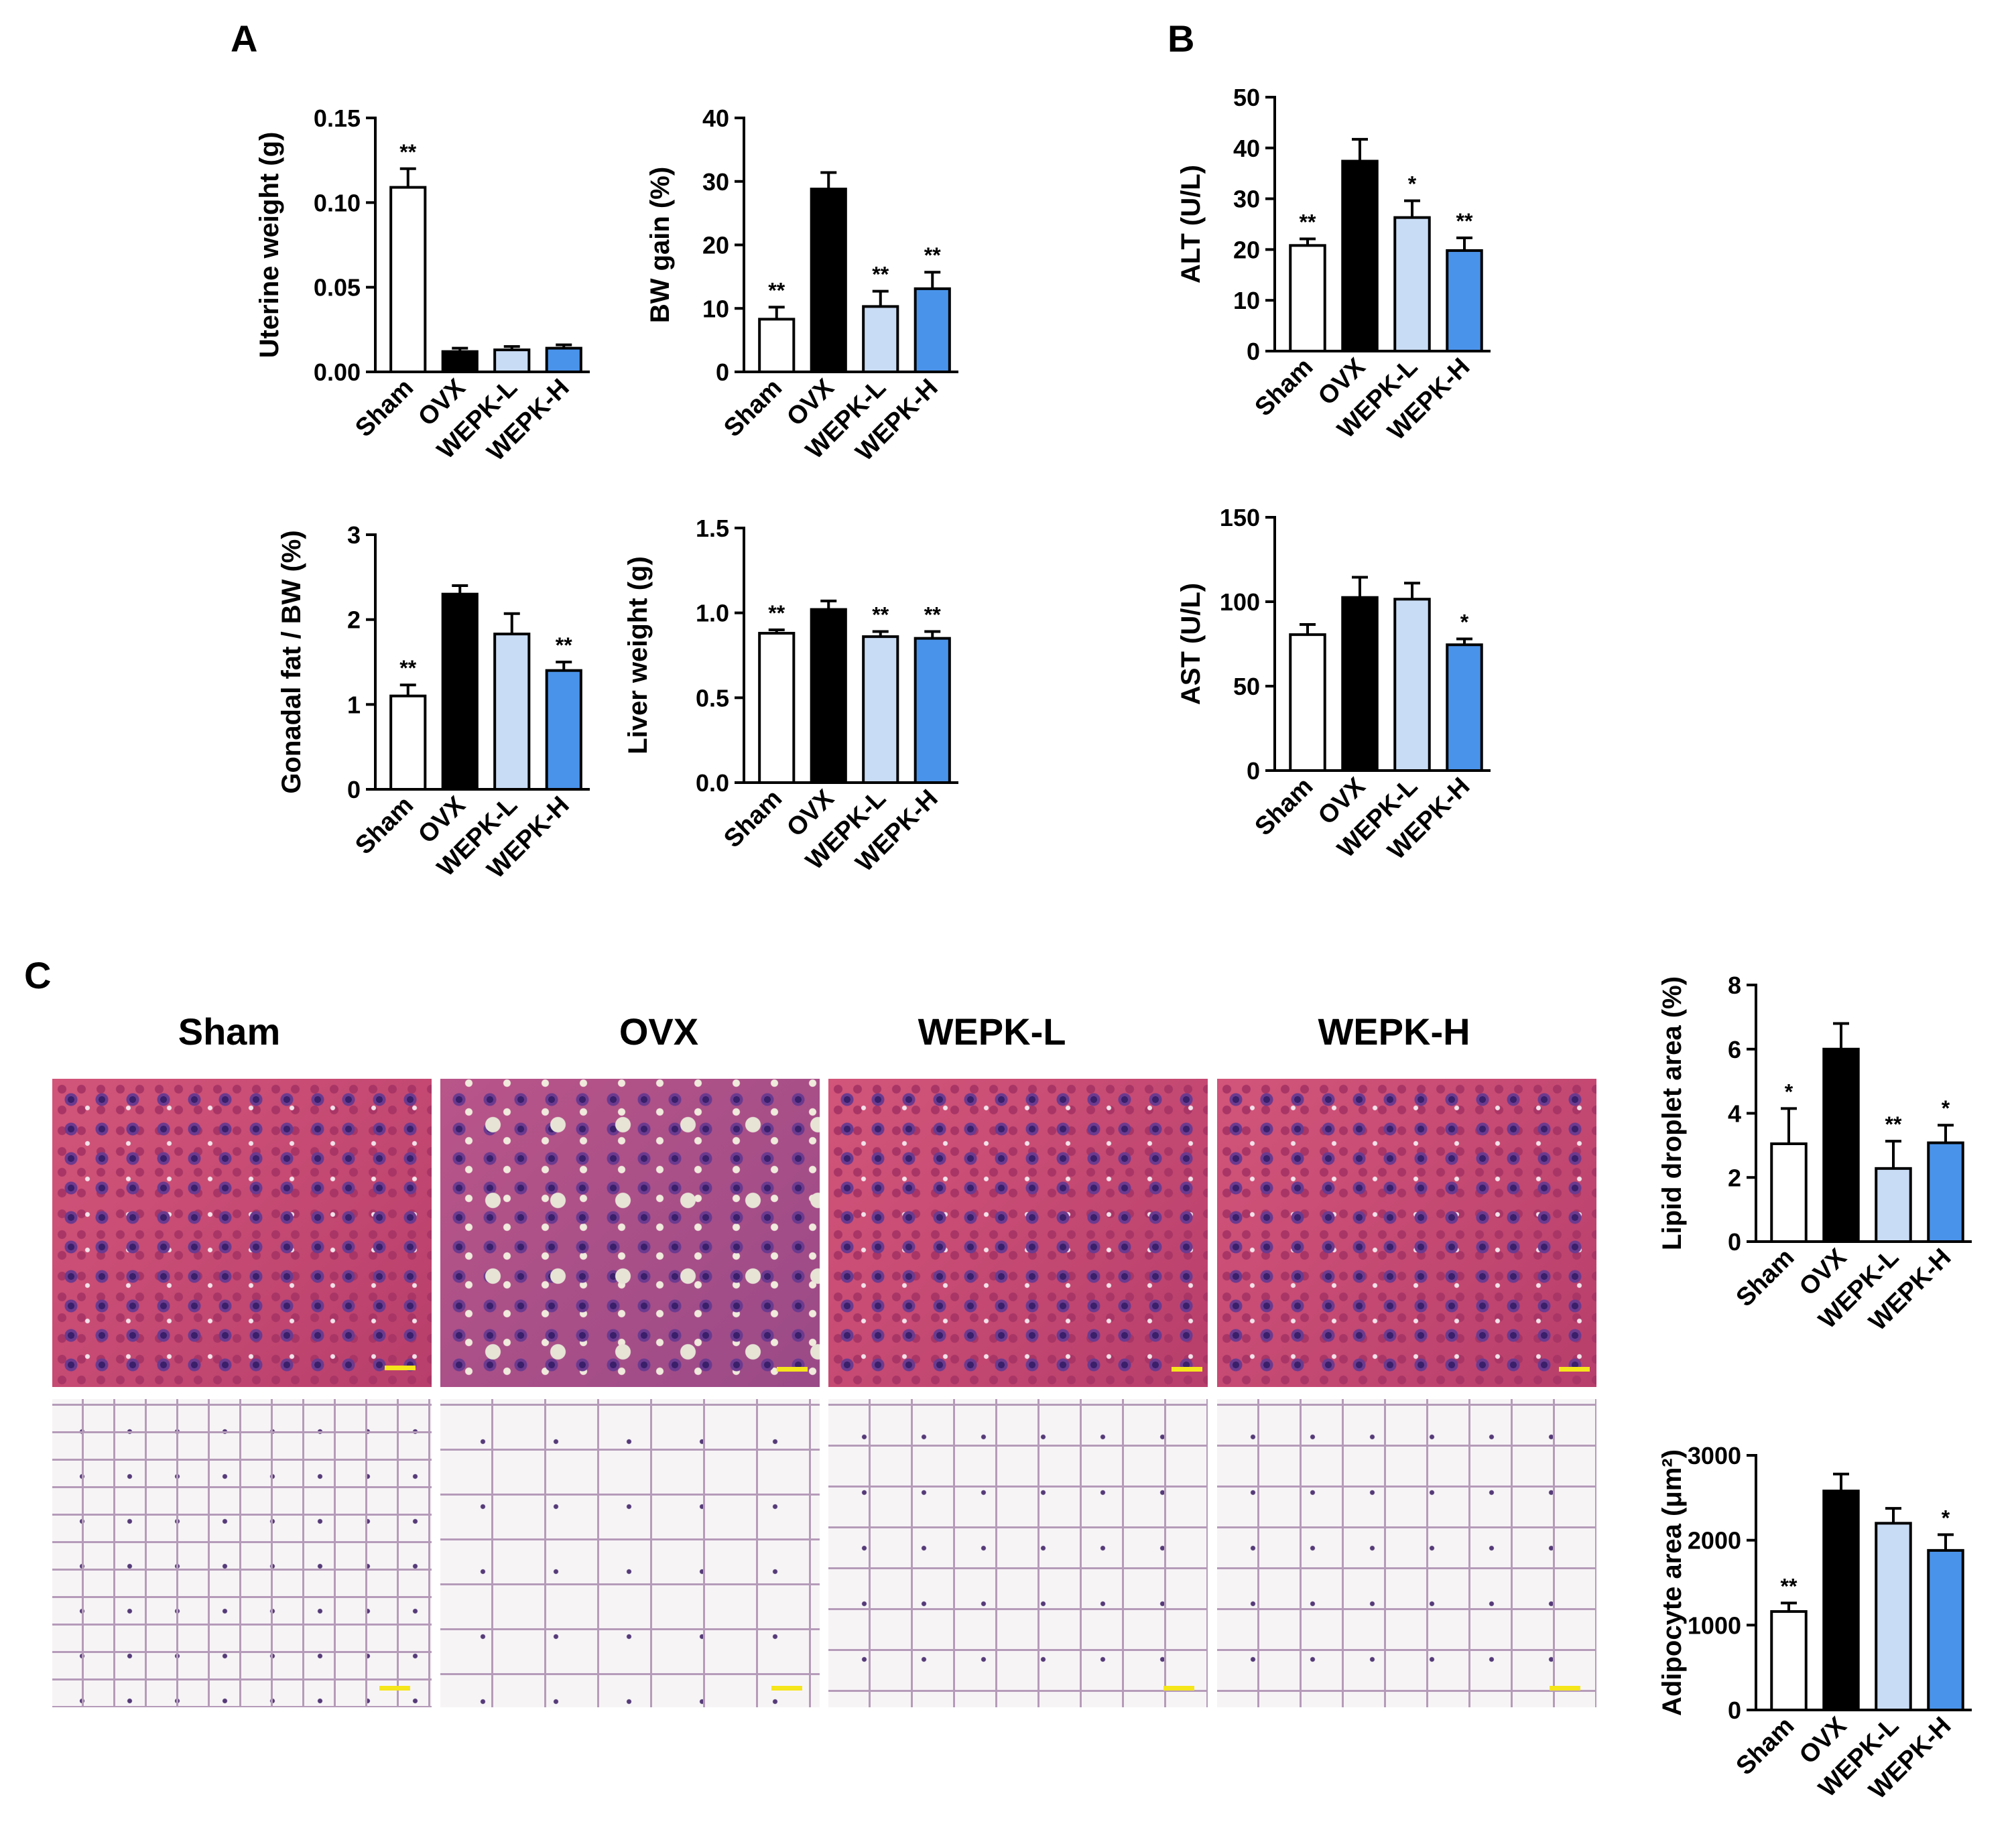 The height and width of the screenshot is (1848, 2016). Describe the element at coordinates (630, 1233) in the screenshot. I see `liver-micrograph-ovx` at that location.